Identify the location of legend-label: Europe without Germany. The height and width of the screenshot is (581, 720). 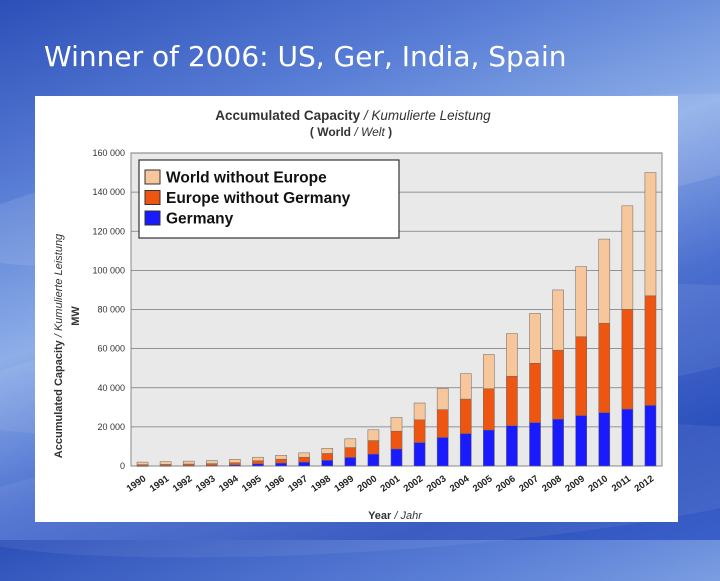
(258, 198).